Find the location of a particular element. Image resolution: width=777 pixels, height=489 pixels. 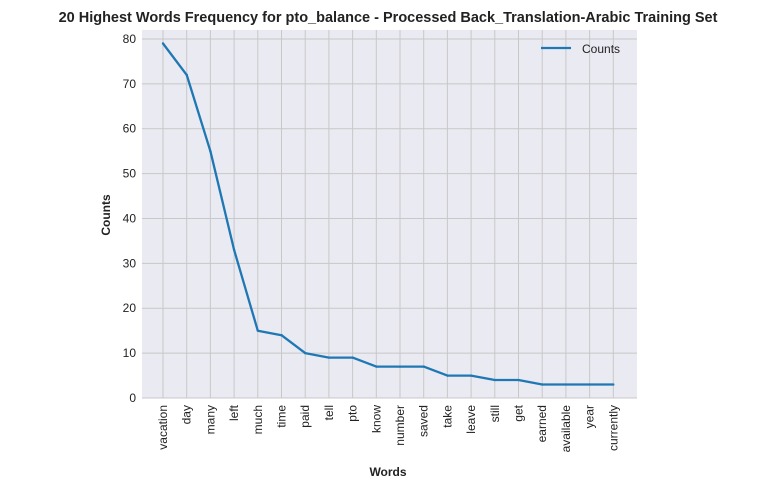

x-tick-label: currently is located at coordinates (613, 428).